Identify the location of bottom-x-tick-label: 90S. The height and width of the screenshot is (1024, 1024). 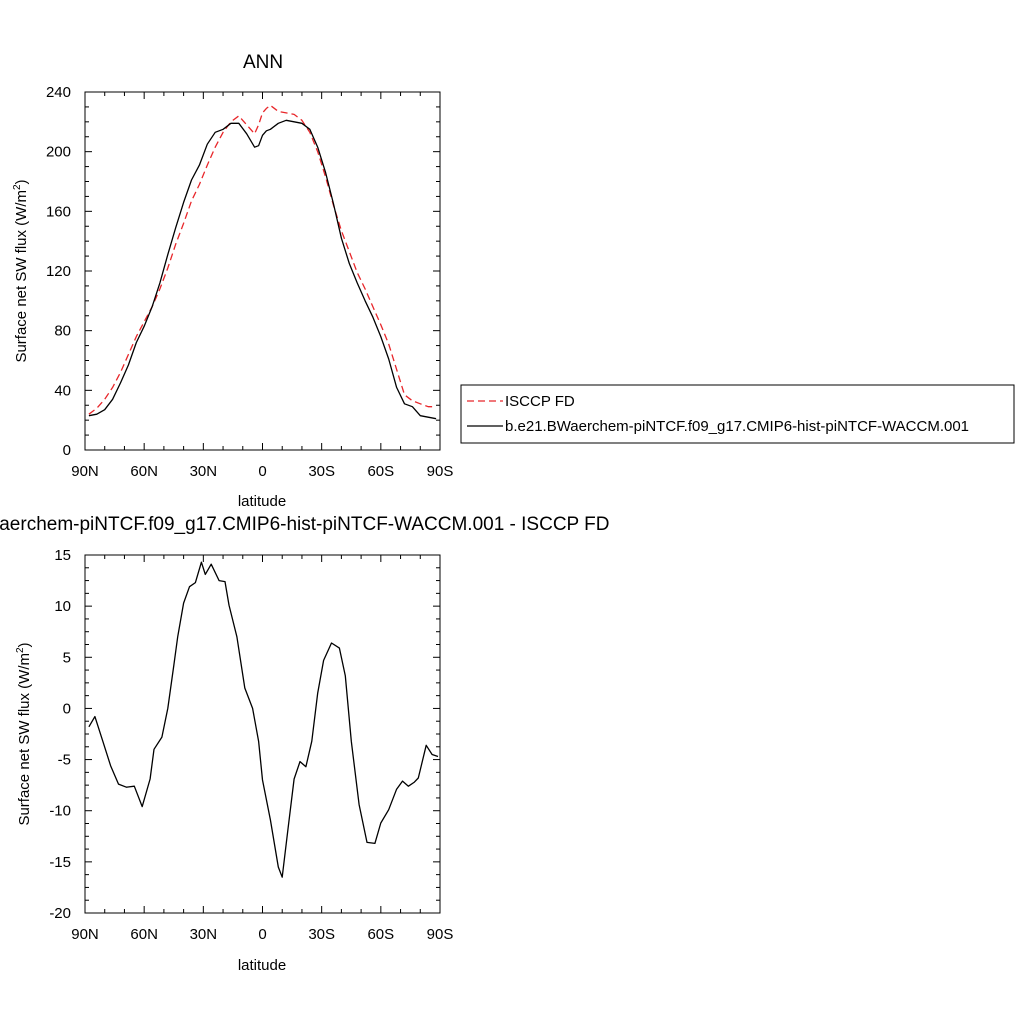
(440, 934).